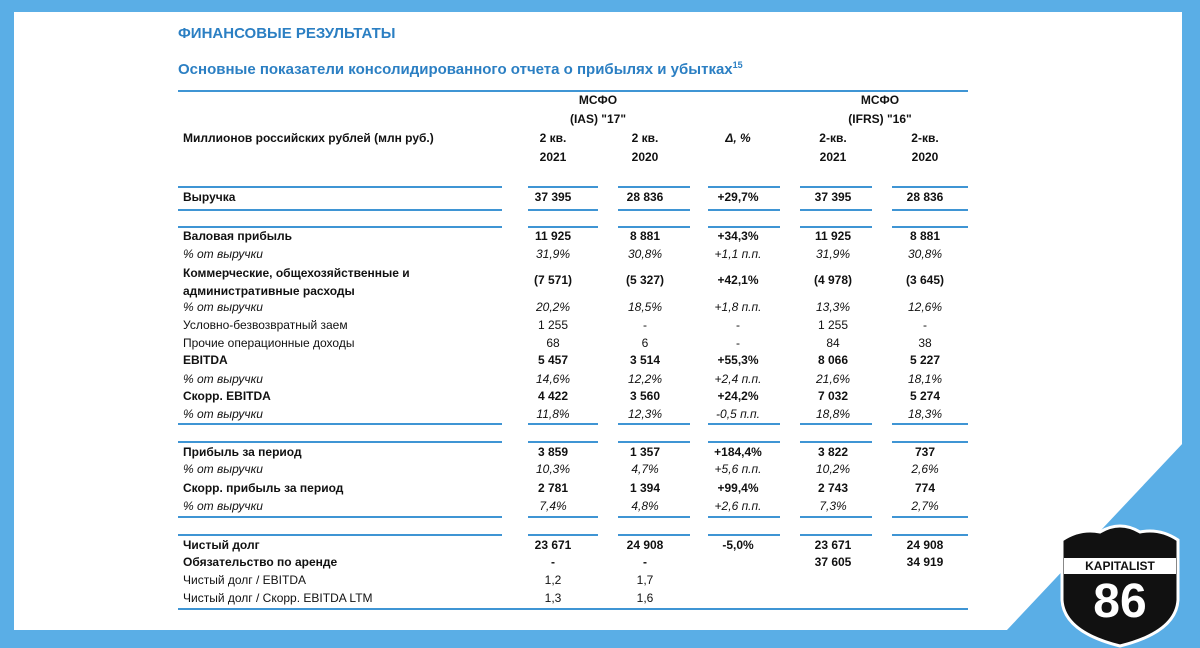  Describe the element at coordinates (645, 138) in the screenshot. I see `column-header: 2 кв.` at that location.